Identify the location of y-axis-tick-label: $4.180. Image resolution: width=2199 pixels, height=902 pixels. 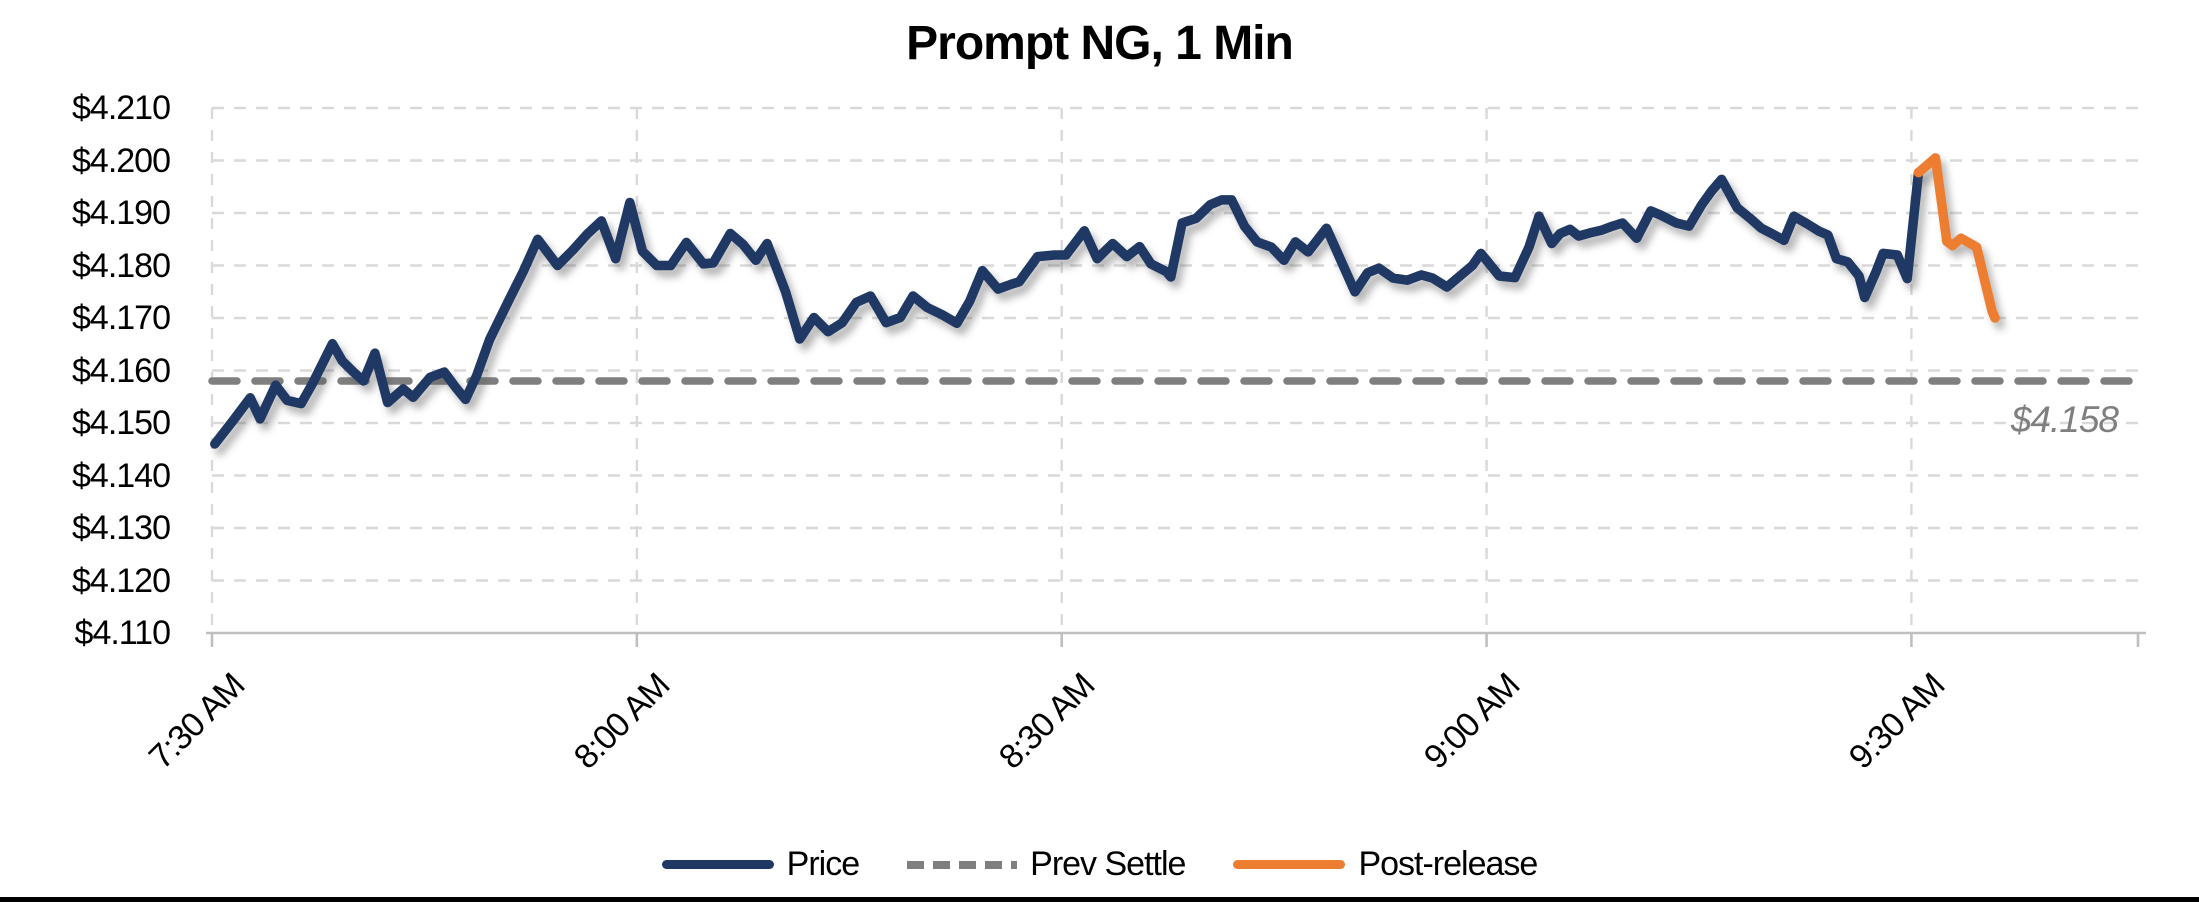
(121, 265).